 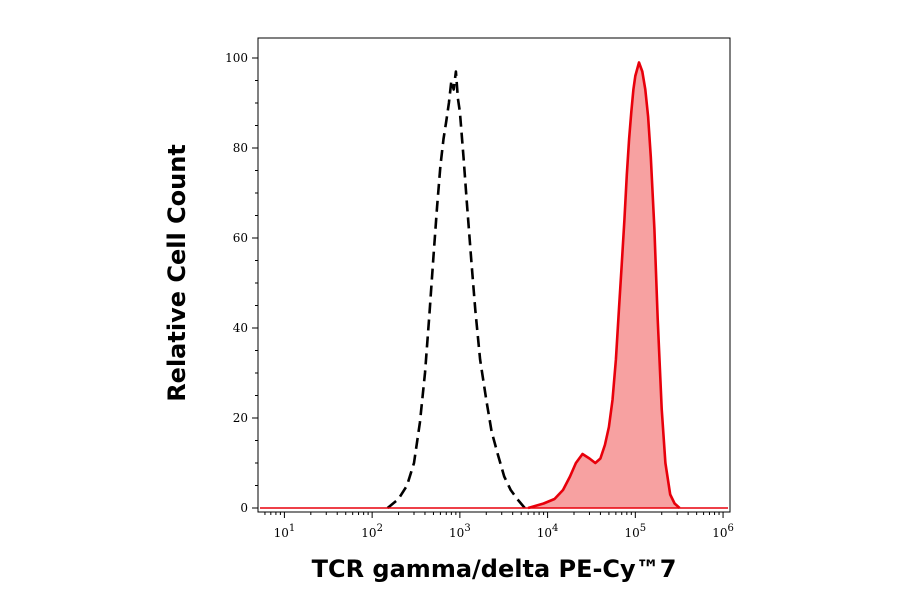 What do you see at coordinates (372, 531) in the screenshot?
I see `x-tick-label: 10²` at bounding box center [372, 531].